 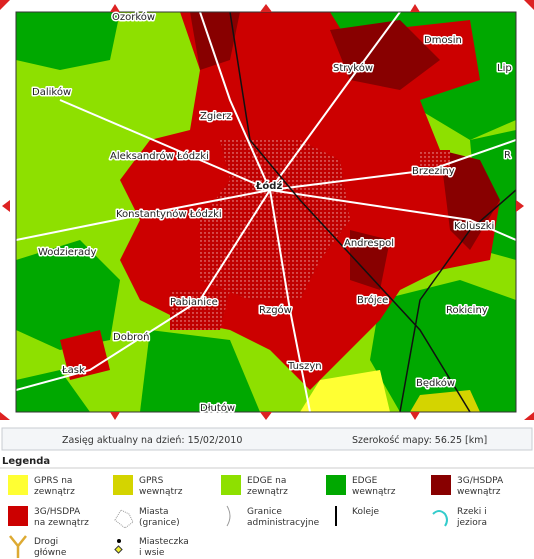 I want to click on place-label: Dmosin, so click(x=443, y=40).